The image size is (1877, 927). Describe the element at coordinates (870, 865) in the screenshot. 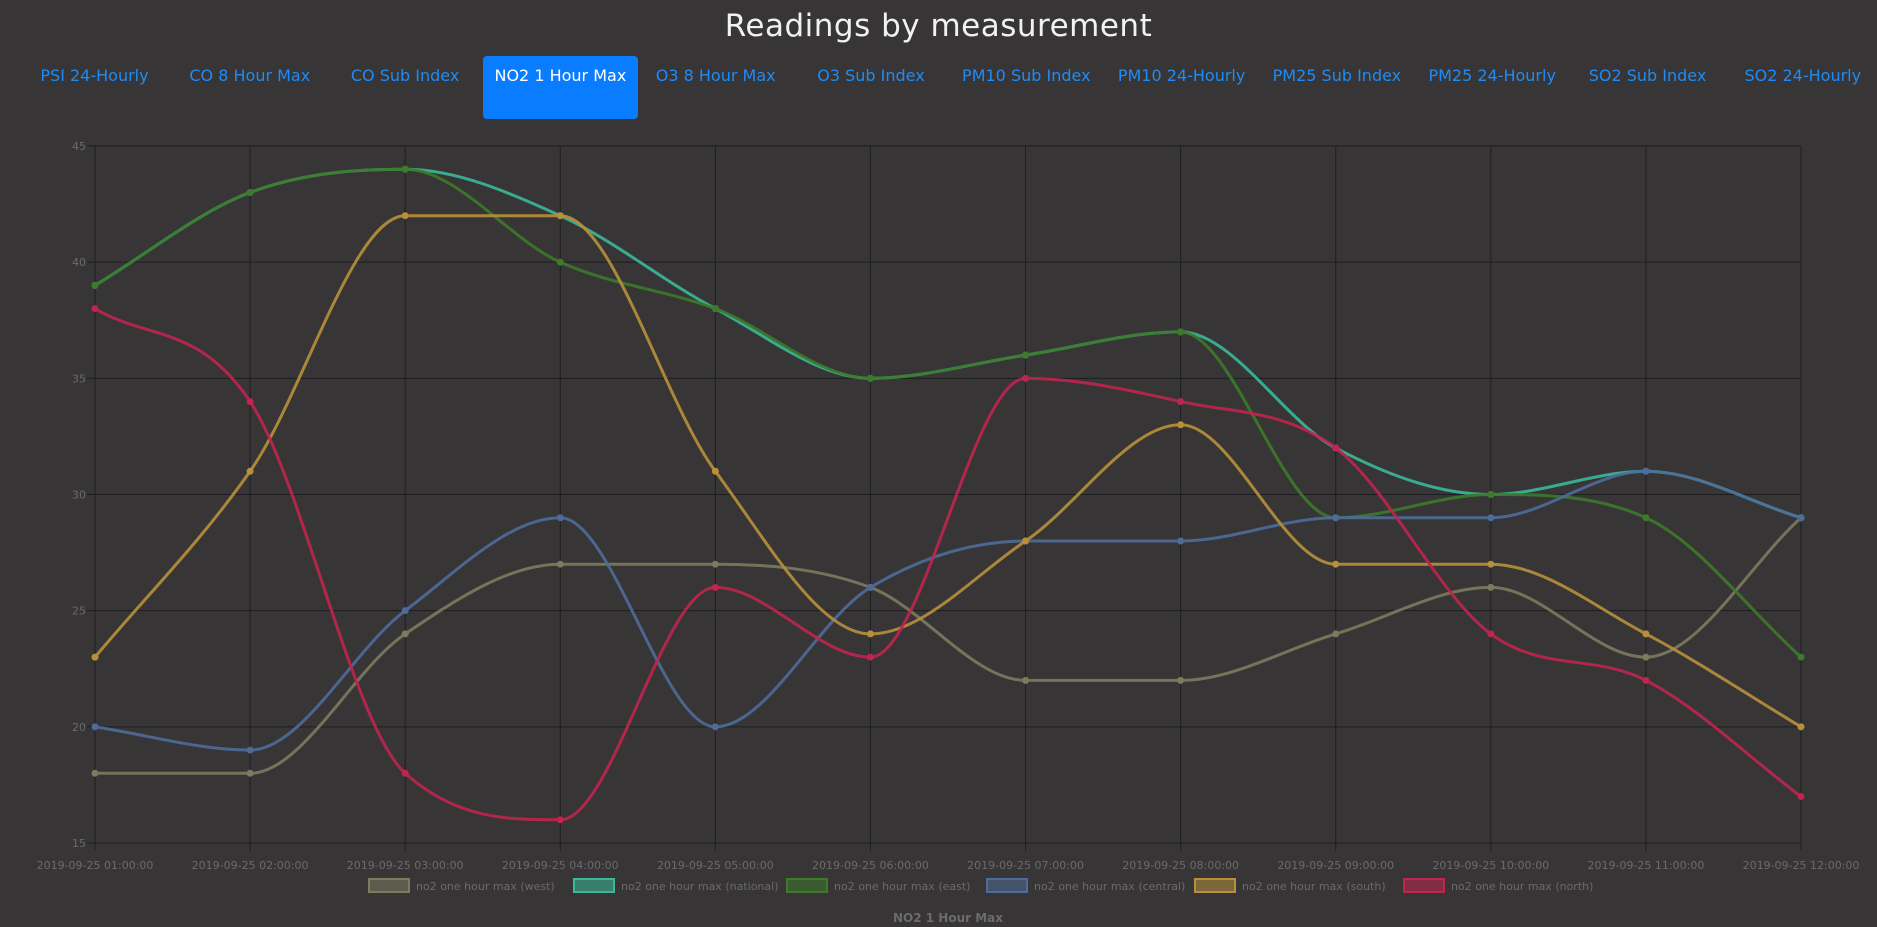

I see `x-tick-label: 2019-09-25 06:00:00` at that location.